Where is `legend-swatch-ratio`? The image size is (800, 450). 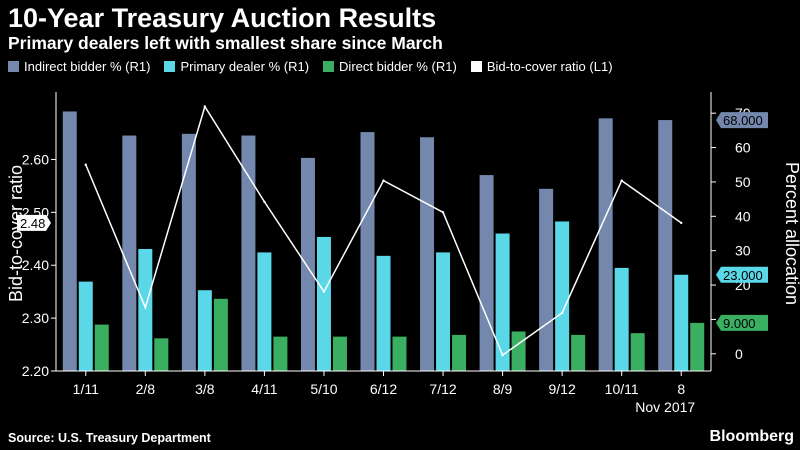
legend-swatch-ratio is located at coordinates (476, 66).